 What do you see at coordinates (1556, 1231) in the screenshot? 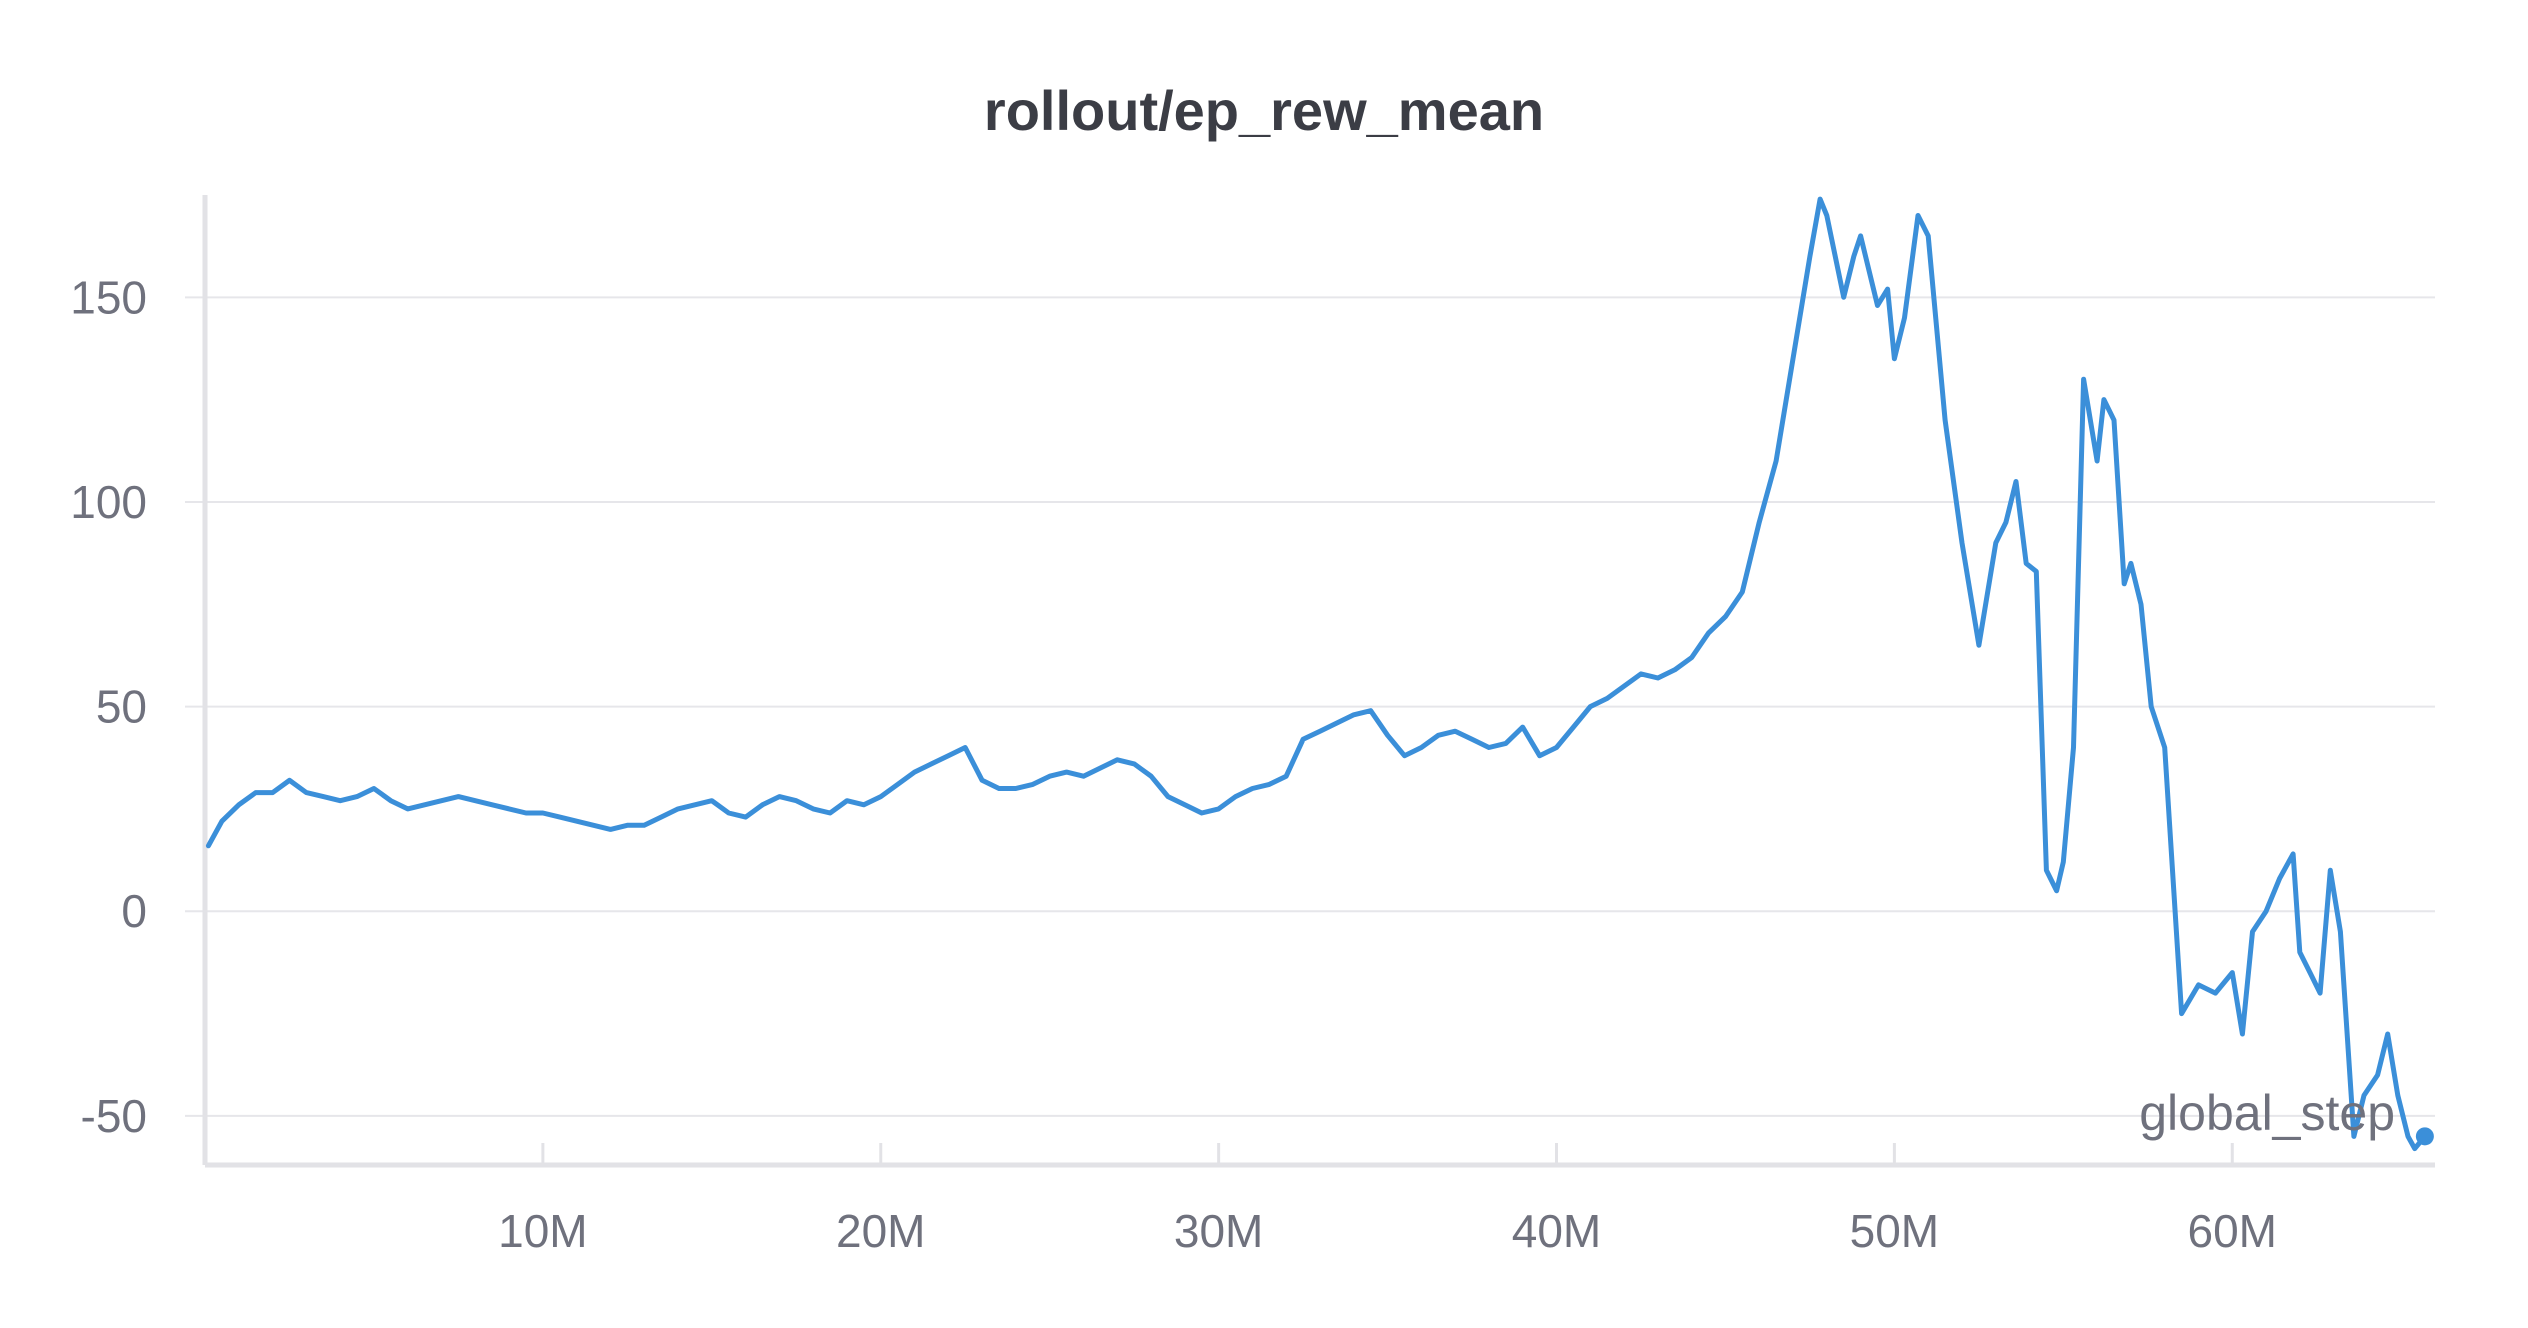
I see `x-tick-label: 40M` at bounding box center [1556, 1231].